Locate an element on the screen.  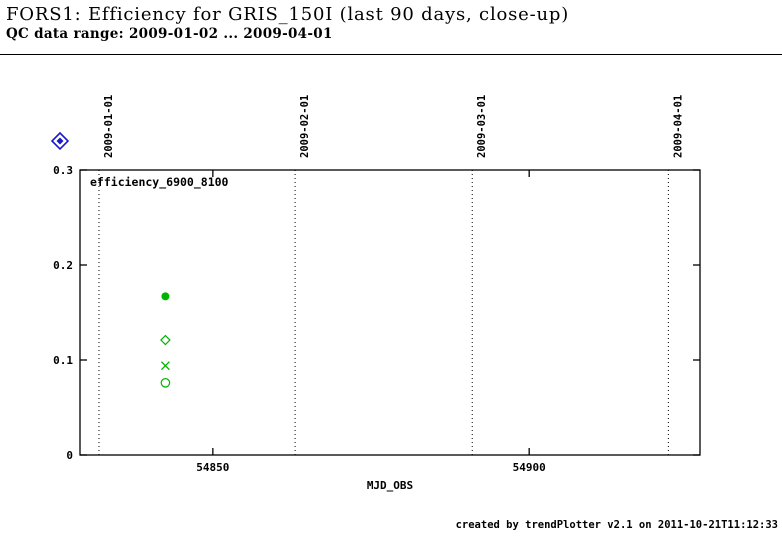
x-tick-label: 54900 is located at coordinates (529, 467).